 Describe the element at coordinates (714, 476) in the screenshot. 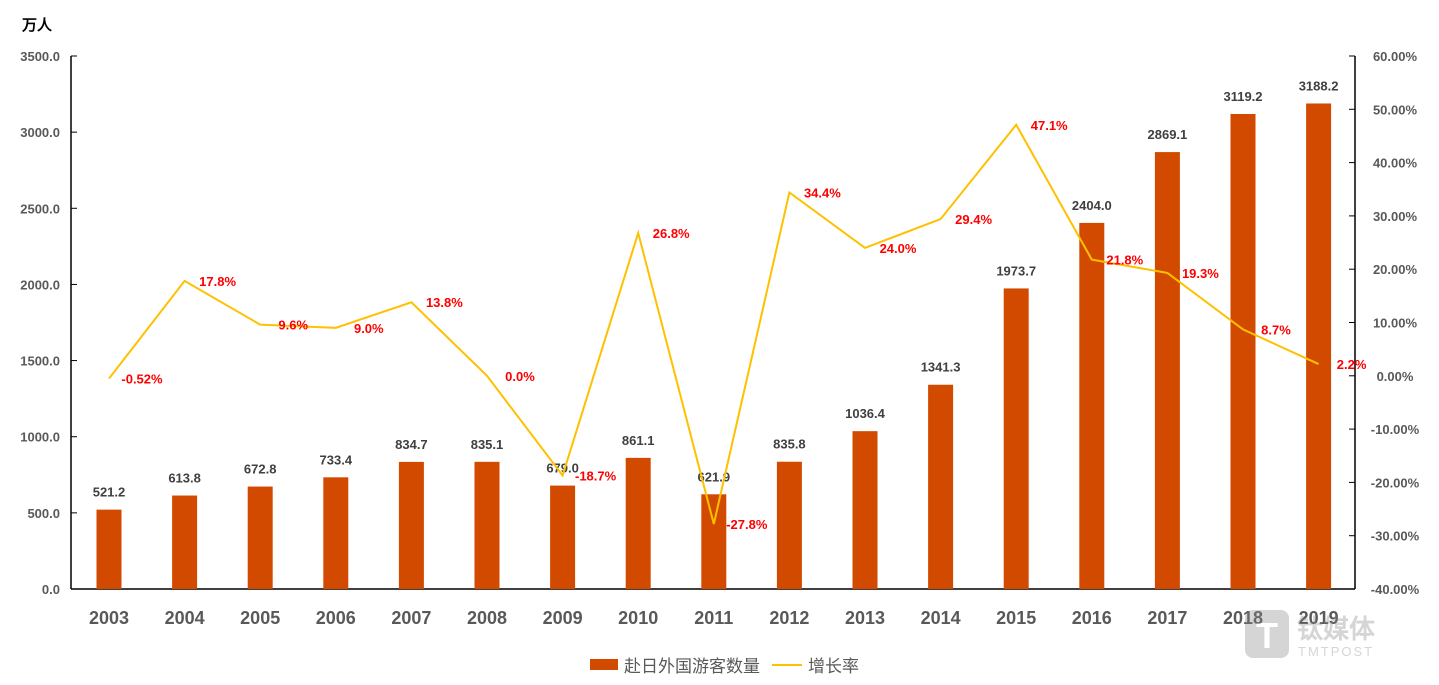

I see `bar-value-label: 621.9` at that location.